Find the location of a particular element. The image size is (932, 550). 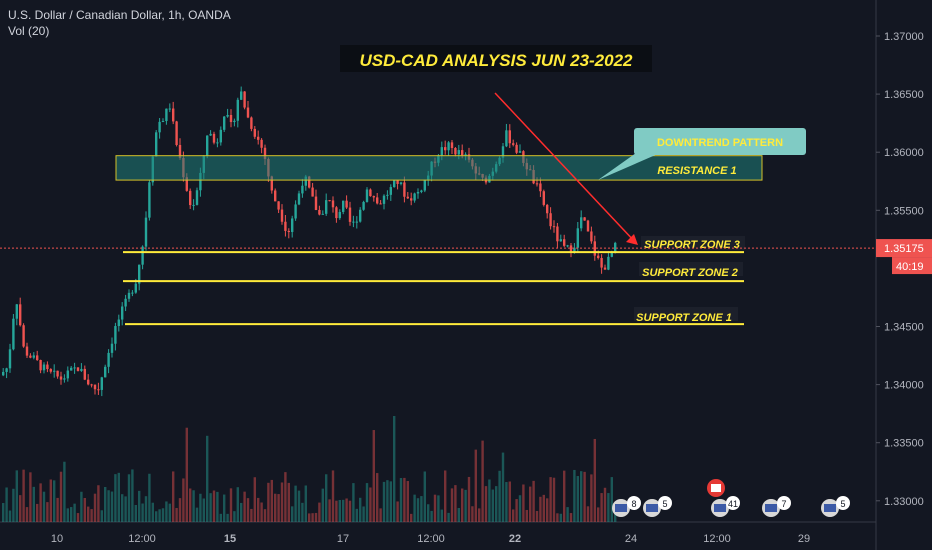

resistance-label: RESISTANCE 1 is located at coordinates (696, 171).